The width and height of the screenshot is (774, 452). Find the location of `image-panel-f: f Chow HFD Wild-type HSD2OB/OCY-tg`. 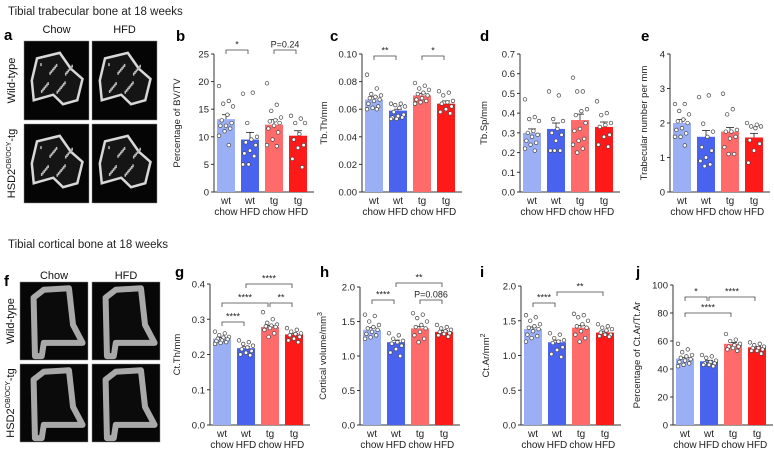

image-panel-f: f Chow HFD Wild-type HSD2OB/OCY-tg is located at coordinates (82, 356).